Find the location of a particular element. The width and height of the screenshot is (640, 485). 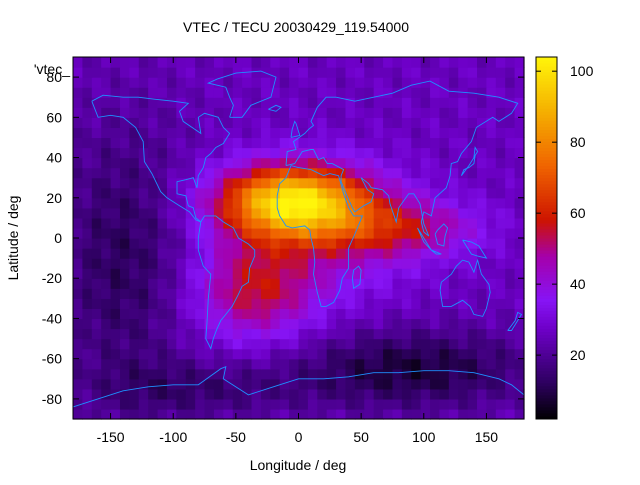

colorbar-tick-label: 100 is located at coordinates (582, 71).